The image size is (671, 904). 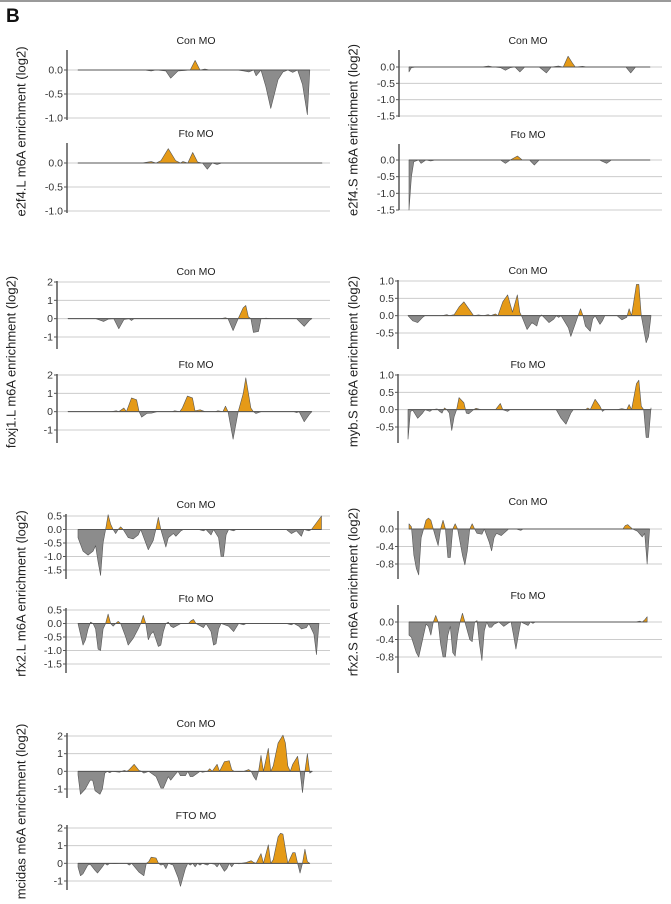 What do you see at coordinates (20, 593) in the screenshot?
I see `y-axis-label: rfx2.L m6A enrichment (log2)` at bounding box center [20, 593].